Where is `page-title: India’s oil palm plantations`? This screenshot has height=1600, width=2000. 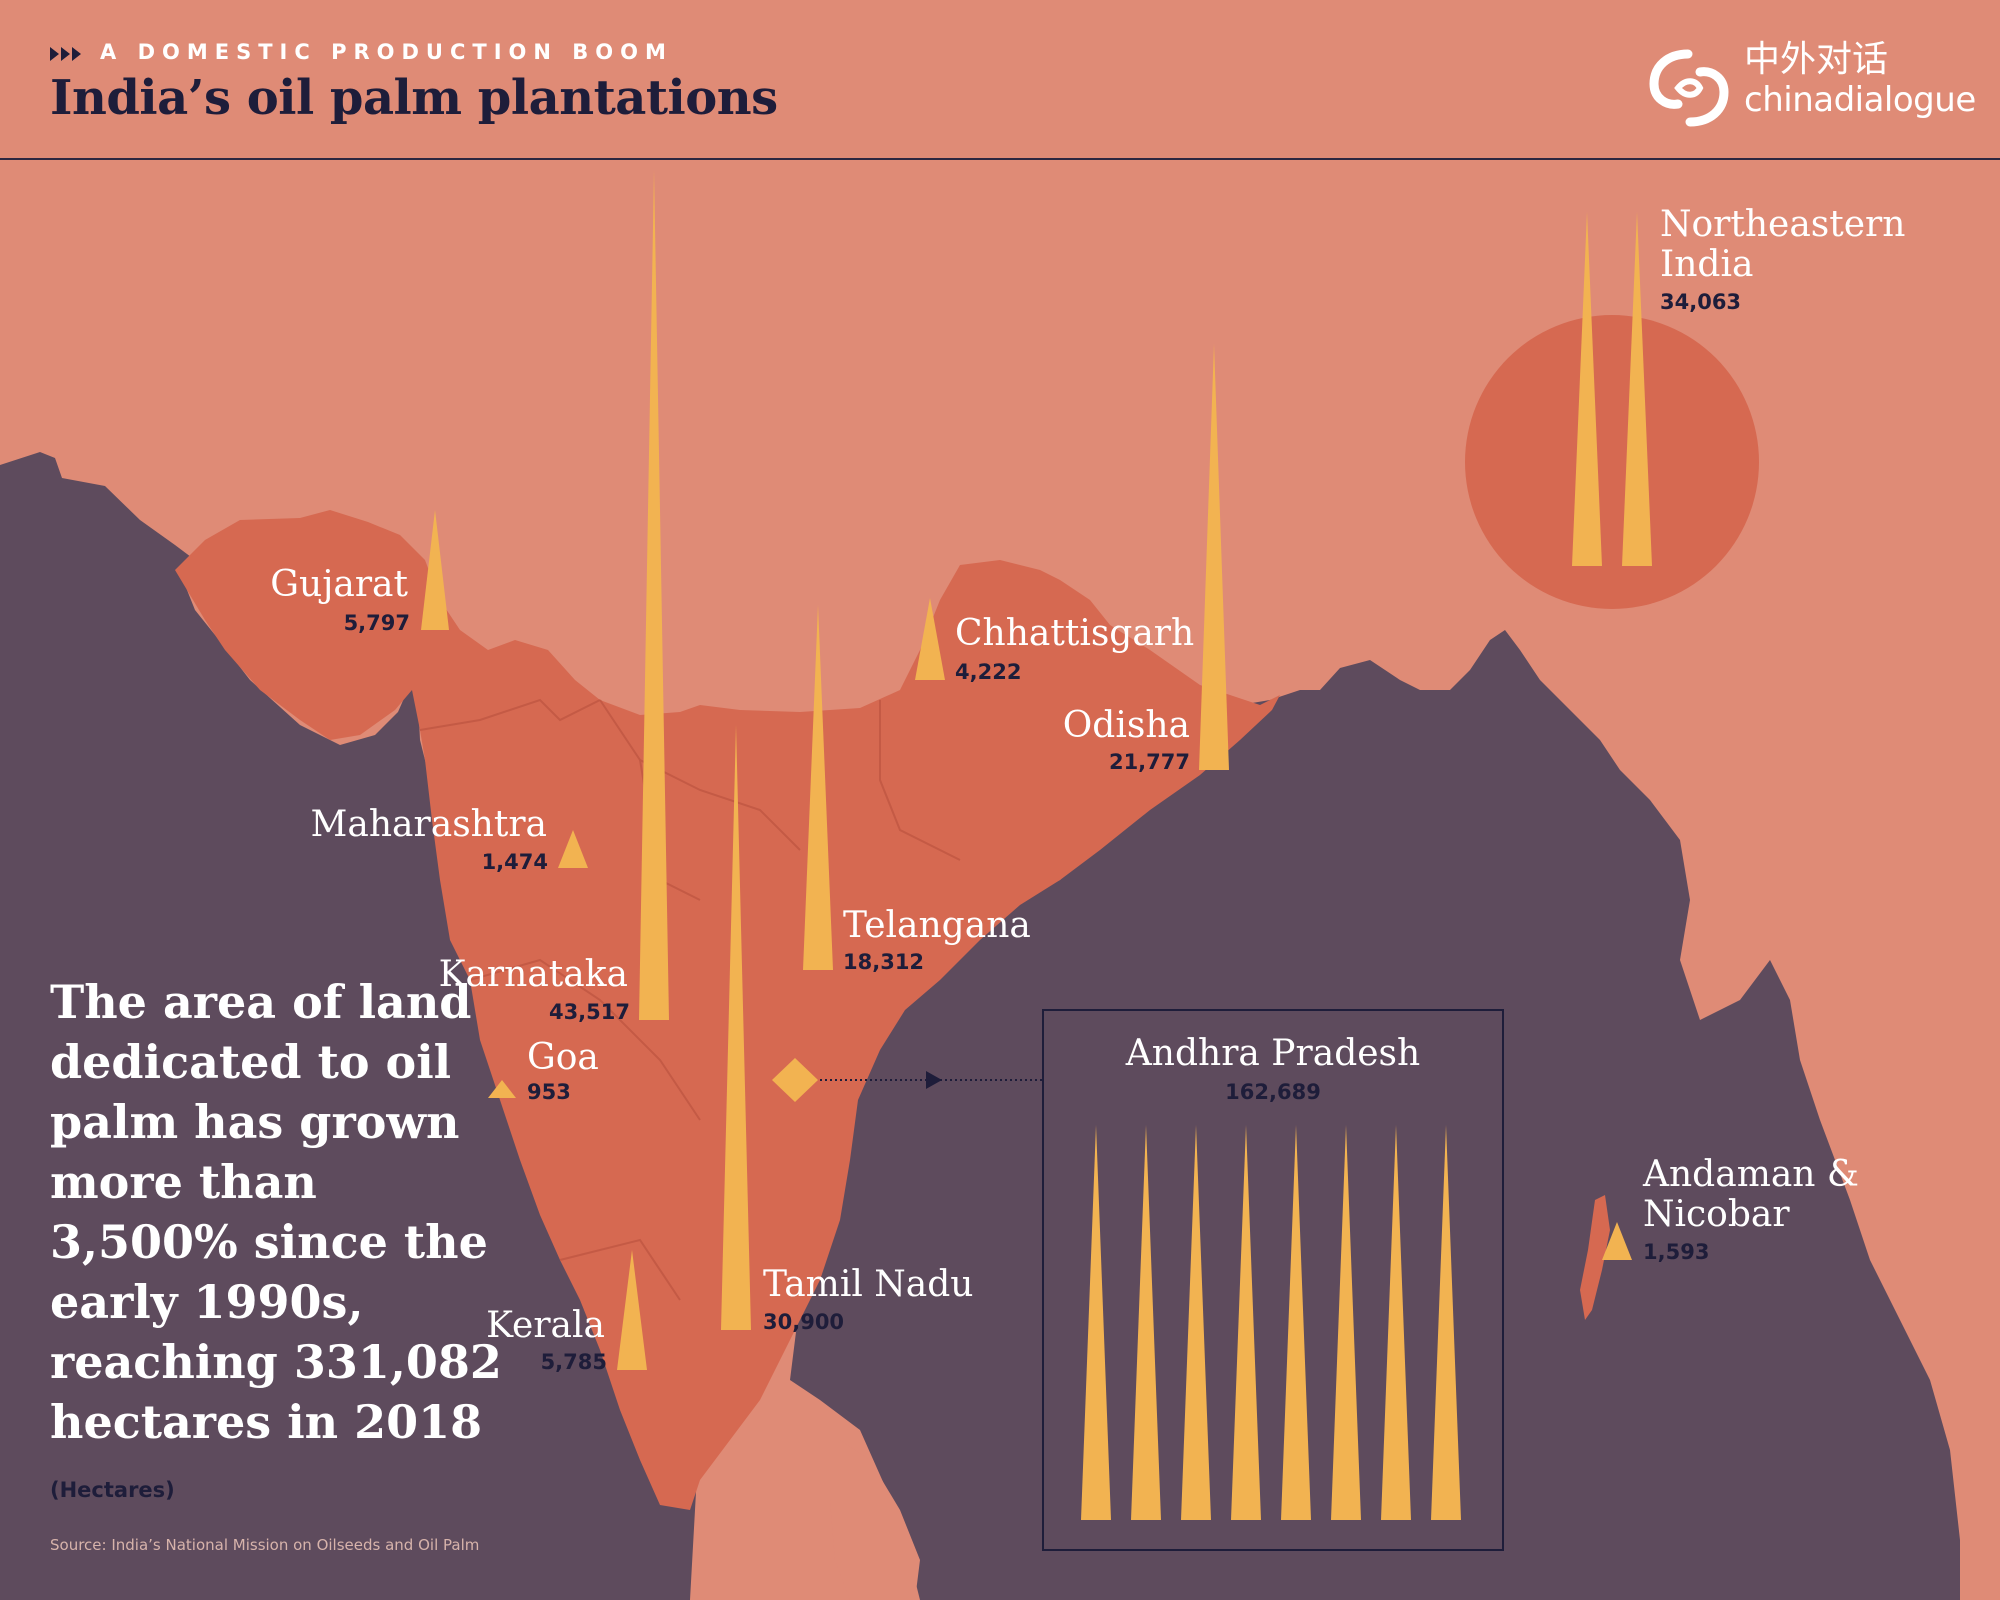
page-title: India’s oil palm plantations is located at coordinates (414, 98).